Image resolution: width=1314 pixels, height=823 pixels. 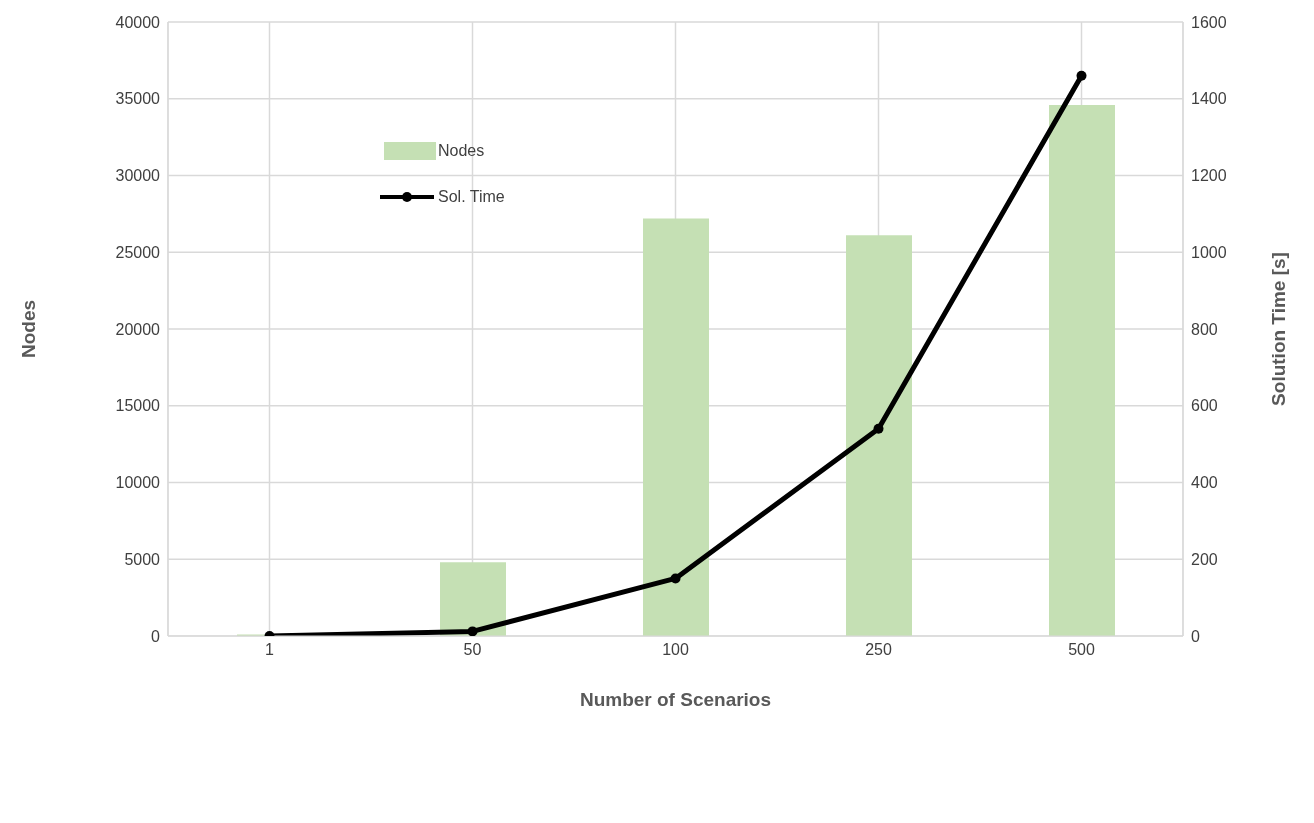 I want to click on y-tick-label: 15000, so click(x=138, y=406).